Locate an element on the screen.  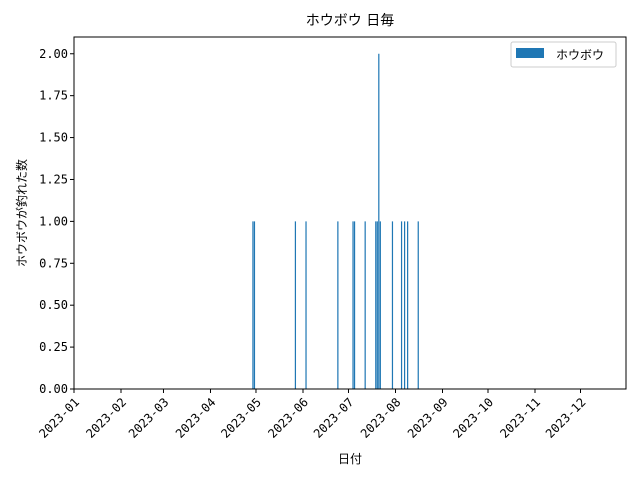
y-tick-label: 1.50 is located at coordinates (53, 138).